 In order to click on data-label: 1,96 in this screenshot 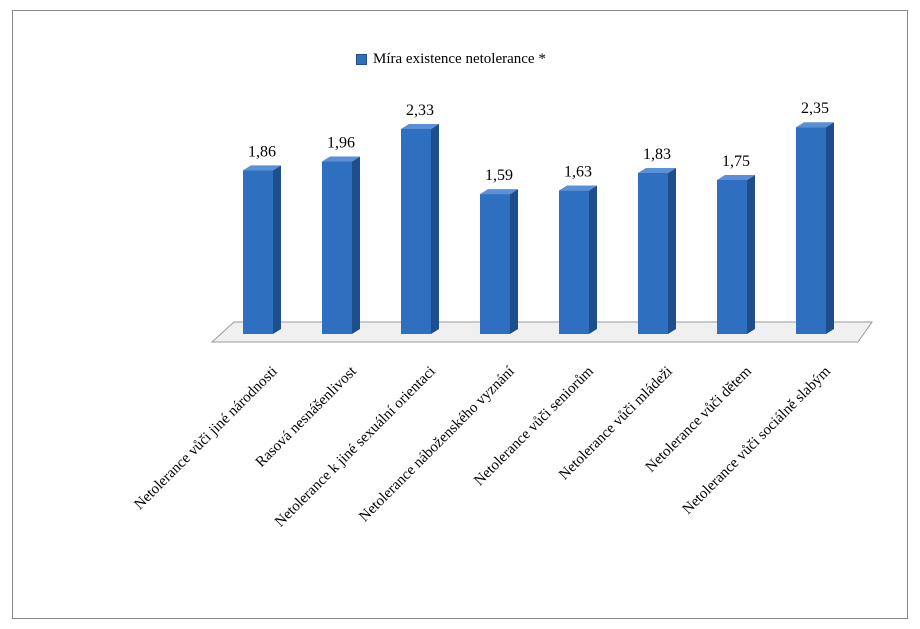, I will do `click(341, 143)`.